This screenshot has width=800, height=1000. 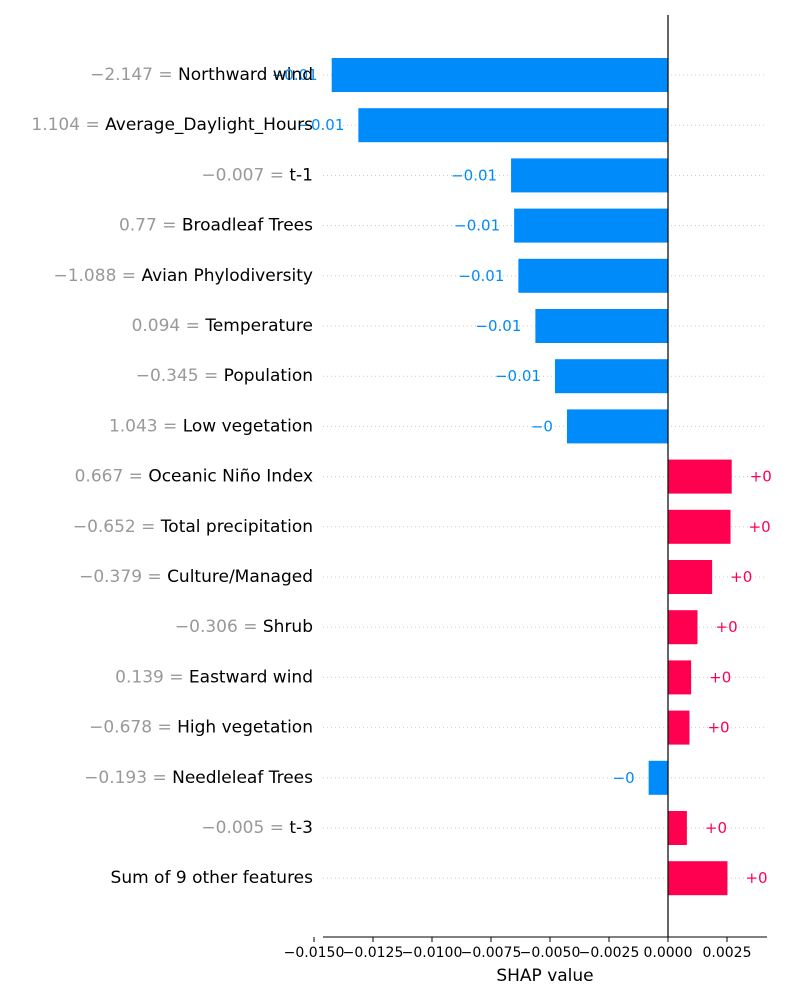 What do you see at coordinates (247, 226) in the screenshot?
I see `feature-name: Broadleaf Trees` at bounding box center [247, 226].